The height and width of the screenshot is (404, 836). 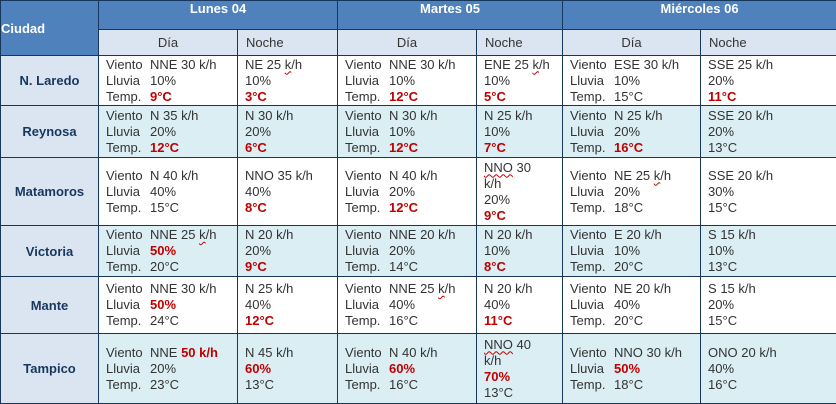 What do you see at coordinates (768, 251) in the screenshot?
I see `forecast-cell: S 15 k/h 10% 13°C` at bounding box center [768, 251].